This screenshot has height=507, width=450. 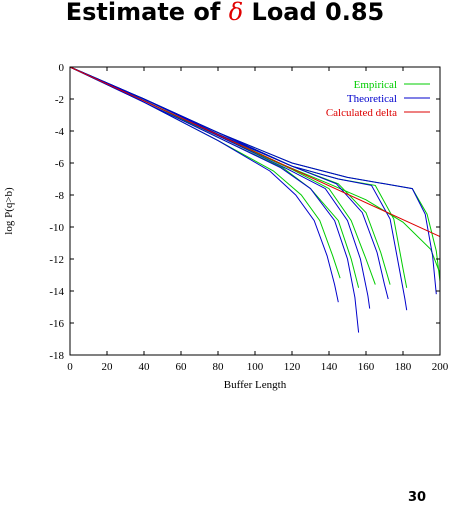 I want to click on page-number: 30, so click(x=417, y=497).